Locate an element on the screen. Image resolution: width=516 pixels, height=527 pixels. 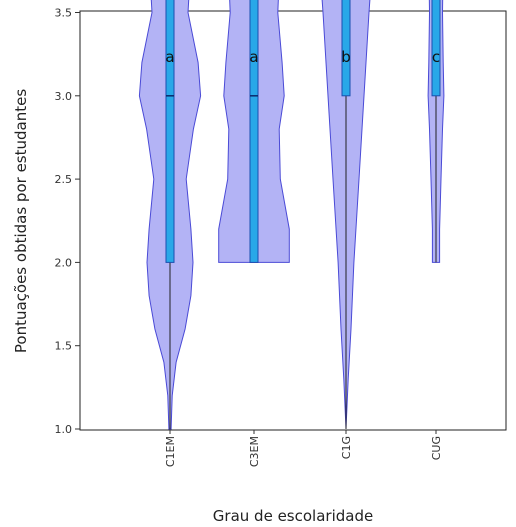
violin-group-c3em is located at coordinates (254, 131).